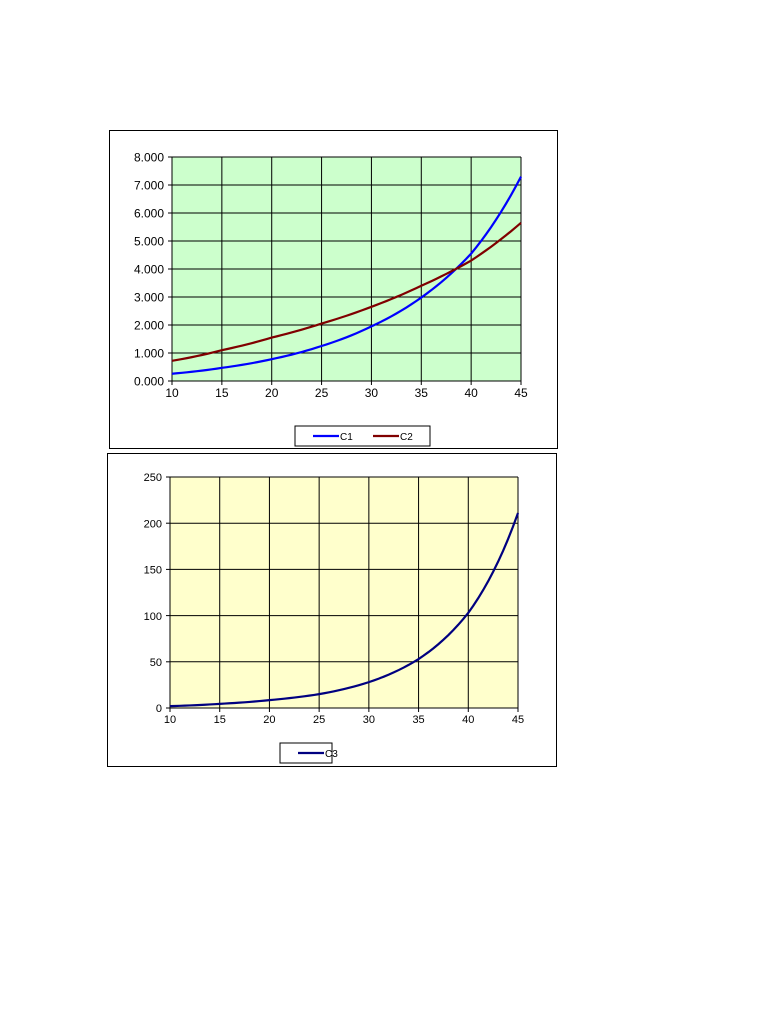  I want to click on series-line-c3, so click(344, 610).